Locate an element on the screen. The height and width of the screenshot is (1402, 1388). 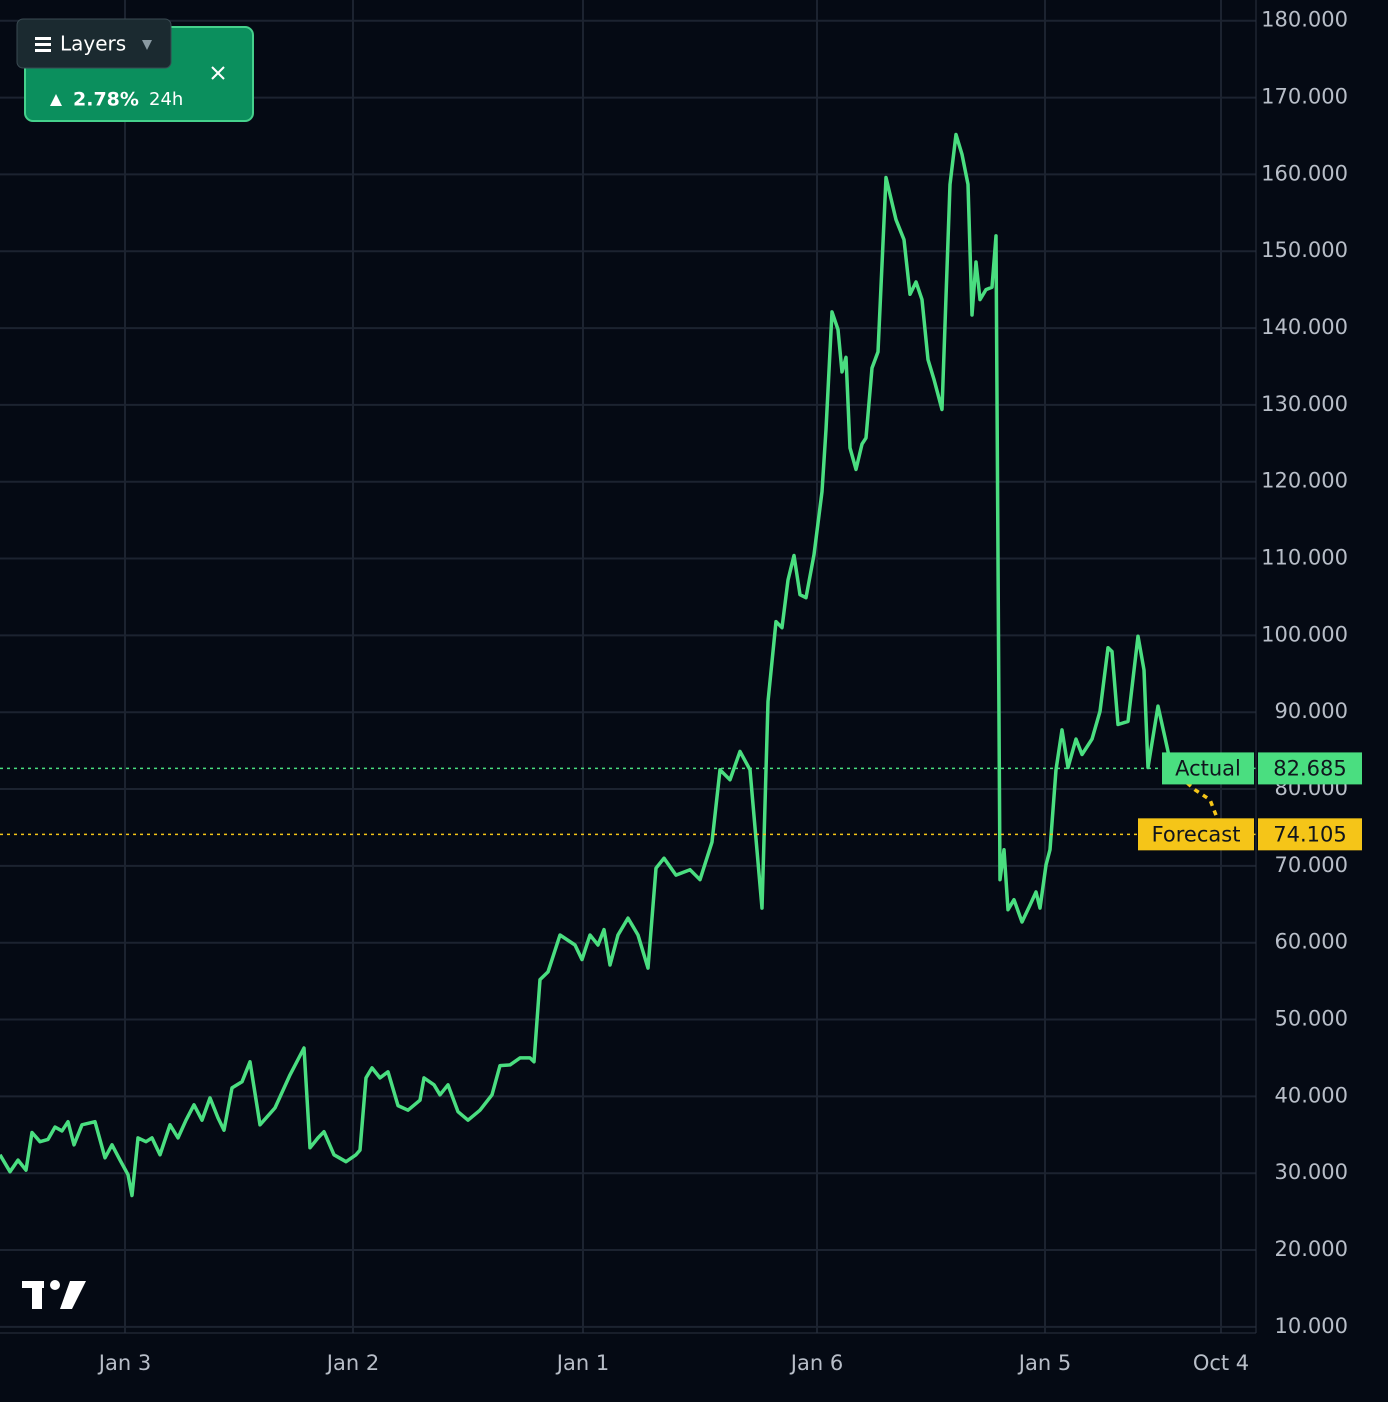
change: 2.78% is located at coordinates (106, 100).